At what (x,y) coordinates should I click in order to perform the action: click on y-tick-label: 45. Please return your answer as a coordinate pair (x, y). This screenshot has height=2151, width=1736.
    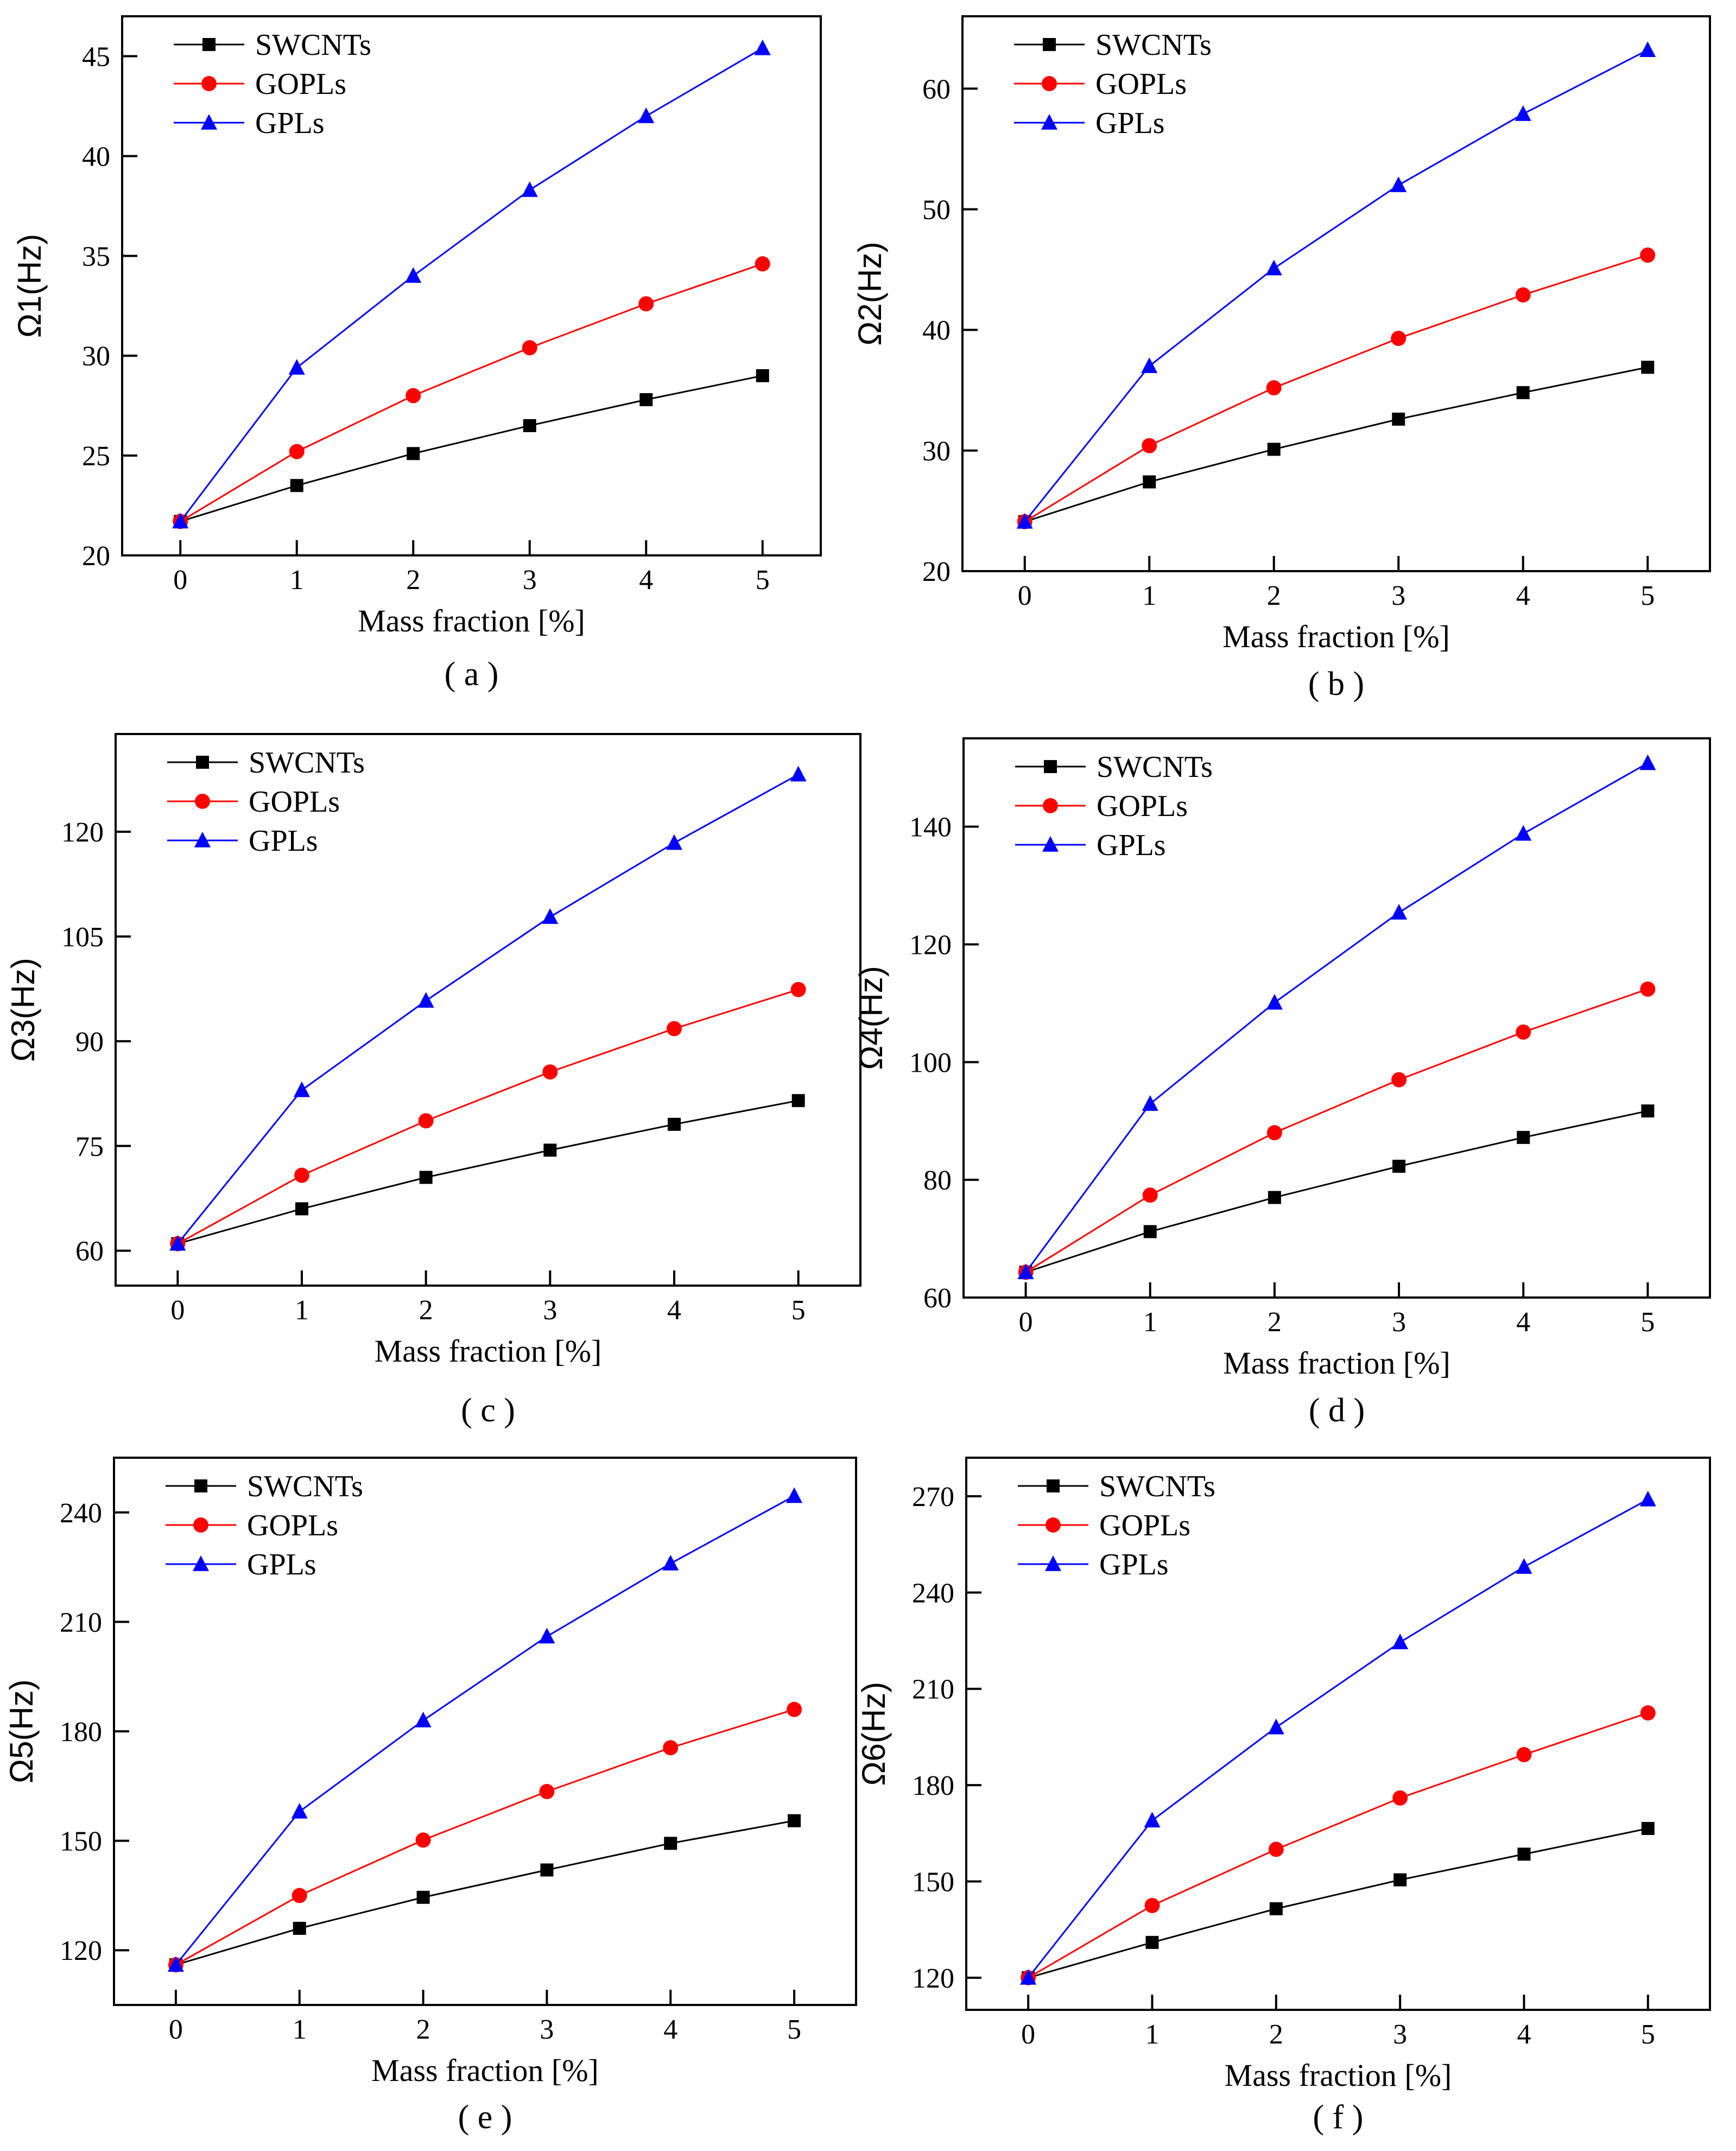
    Looking at the image, I should click on (96, 57).